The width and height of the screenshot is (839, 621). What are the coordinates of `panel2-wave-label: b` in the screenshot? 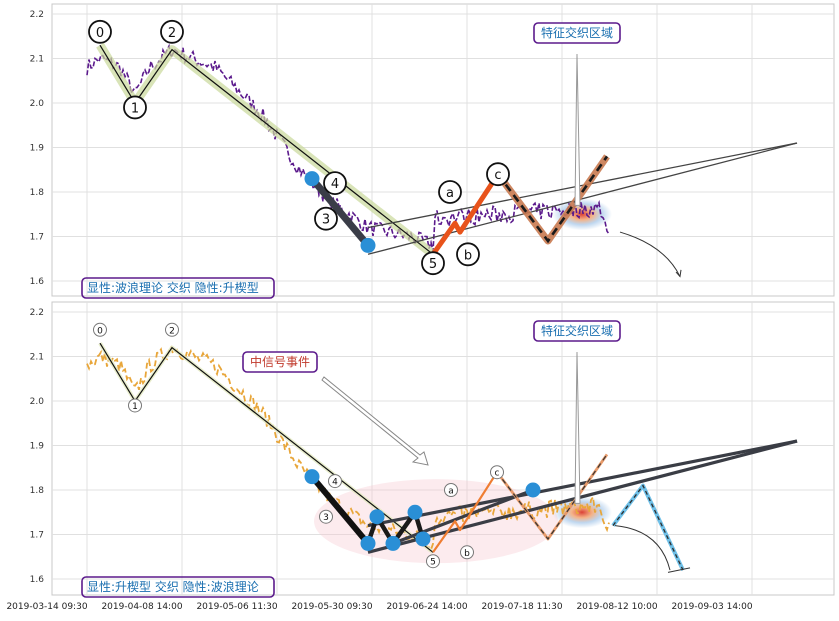 It's located at (467, 554).